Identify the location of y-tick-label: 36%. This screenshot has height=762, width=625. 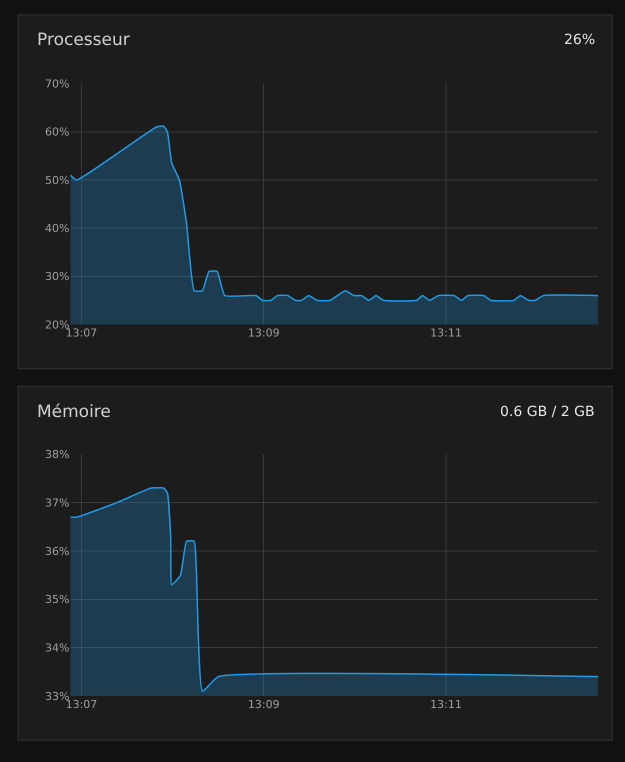
(57, 551).